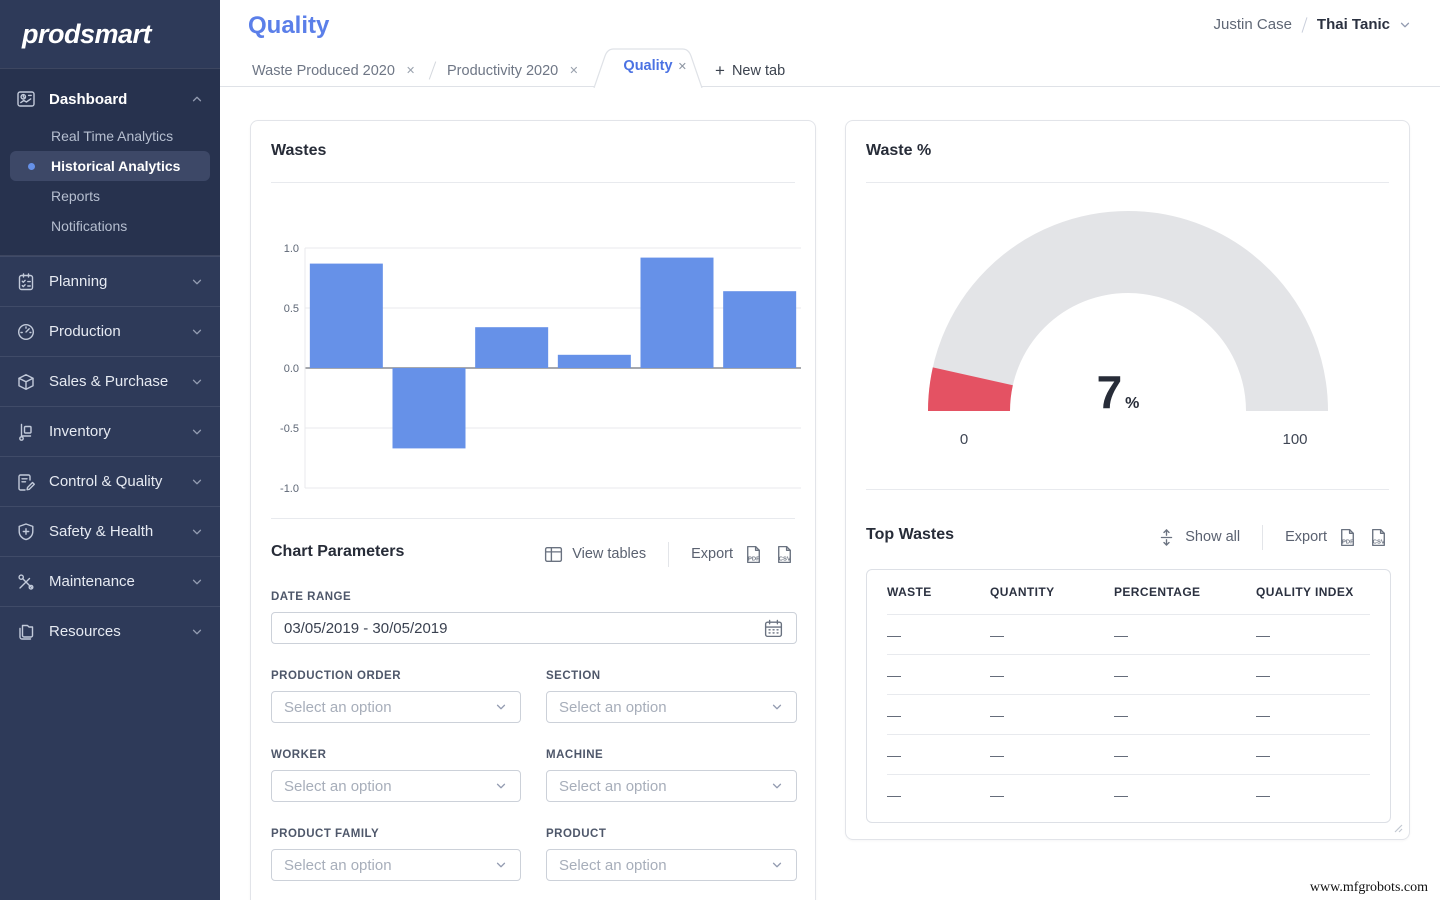  What do you see at coordinates (899, 150) in the screenshot?
I see `waste-pct-title: Waste %` at bounding box center [899, 150].